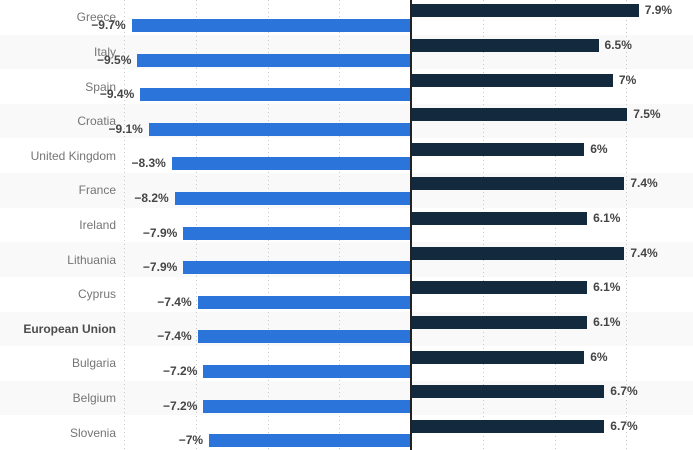 The width and height of the screenshot is (693, 450). Describe the element at coordinates (96, 294) in the screenshot. I see `category-label: Cyprus` at that location.